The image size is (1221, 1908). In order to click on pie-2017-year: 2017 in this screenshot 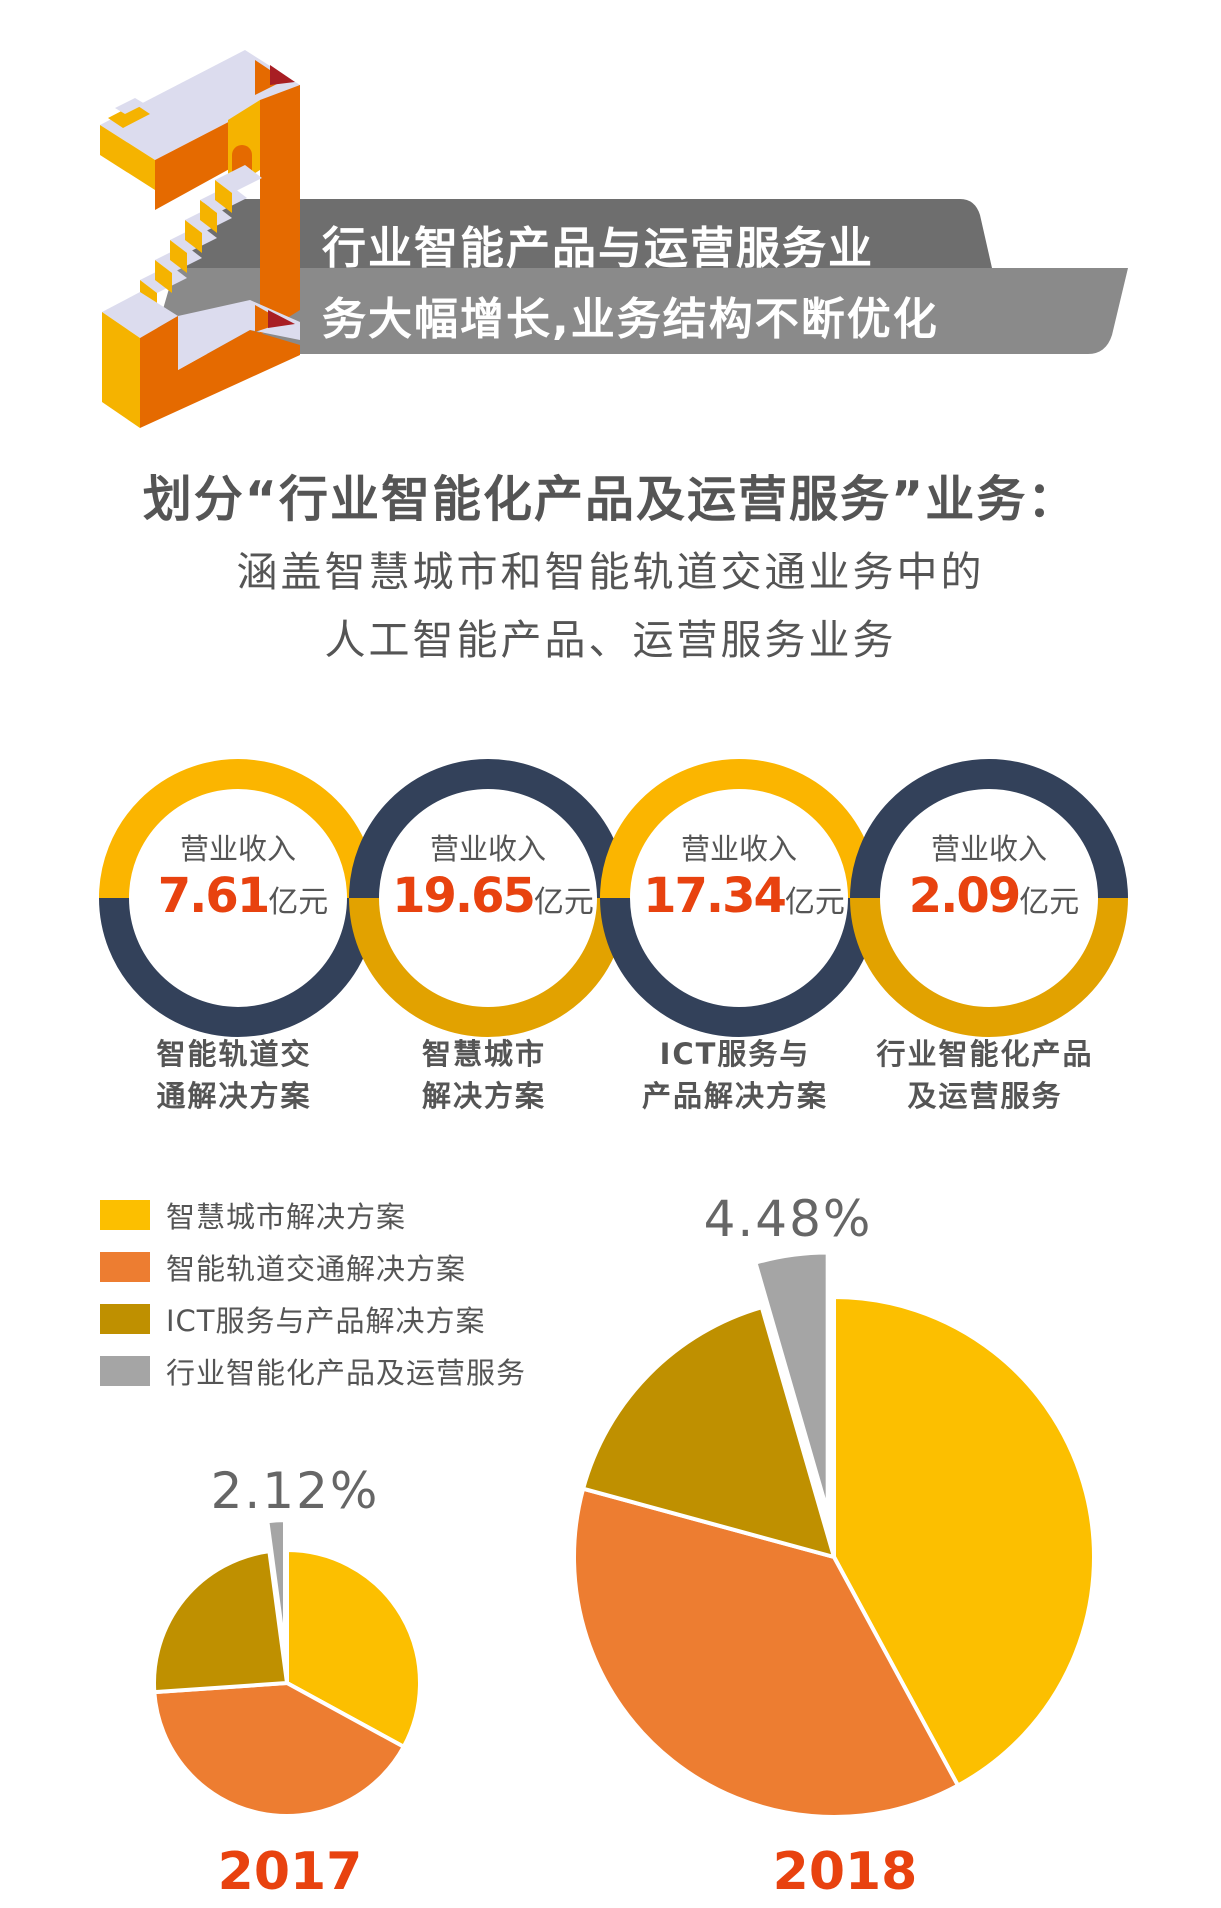, I will do `click(290, 1872)`.